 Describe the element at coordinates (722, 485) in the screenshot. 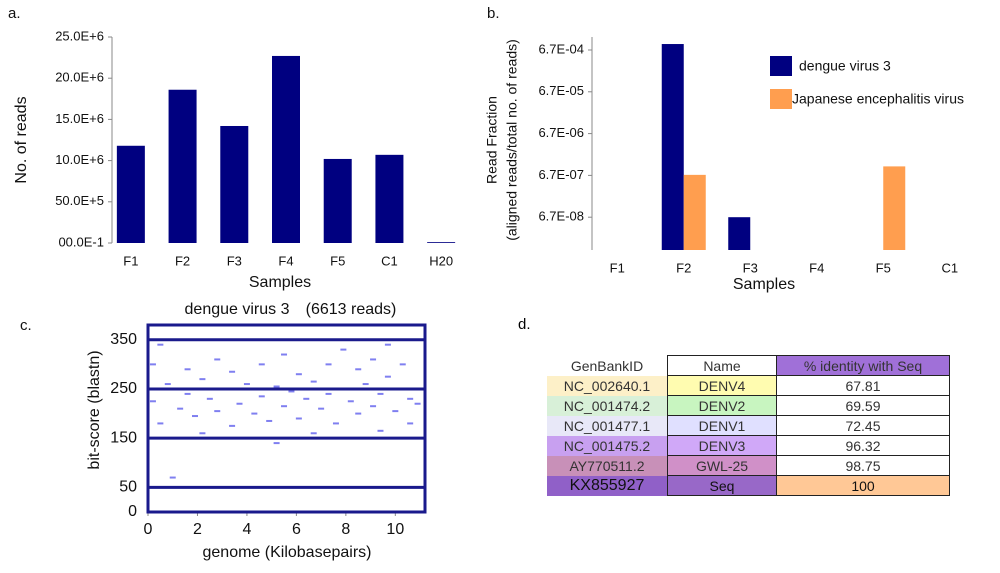

I see `table-cell: Seq` at that location.